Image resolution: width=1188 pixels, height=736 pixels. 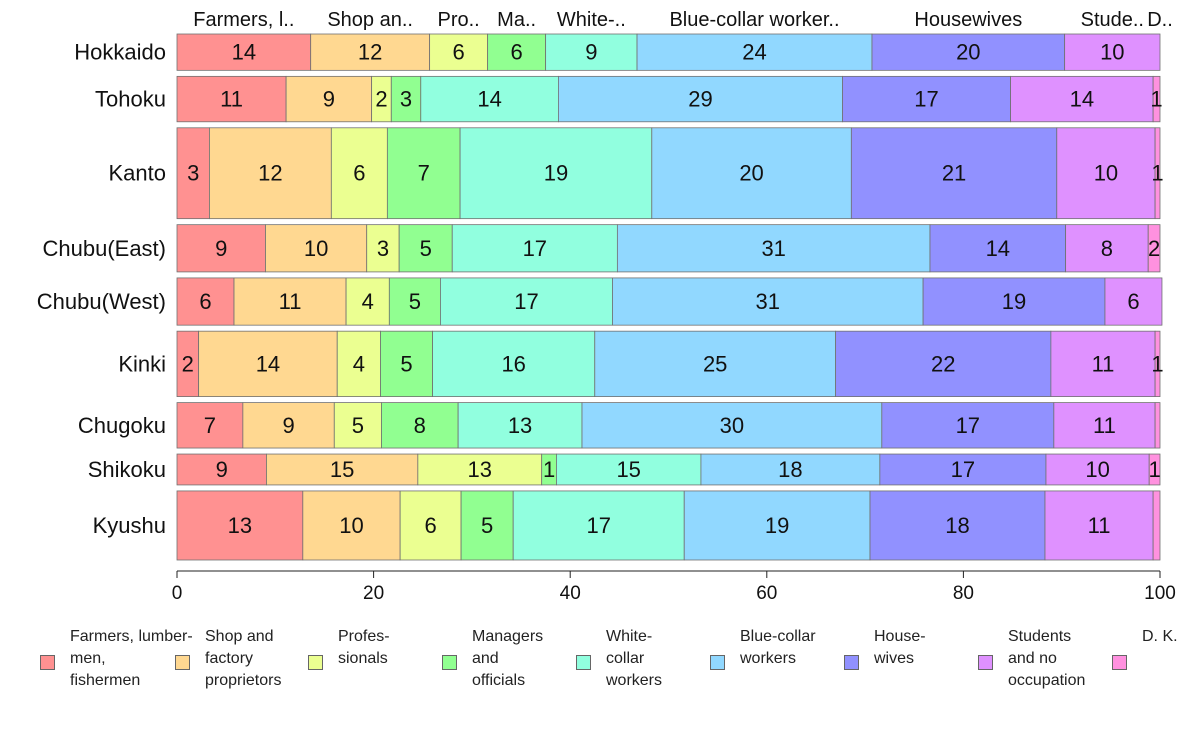 I want to click on bar-value-label: 30, so click(x=732, y=425).